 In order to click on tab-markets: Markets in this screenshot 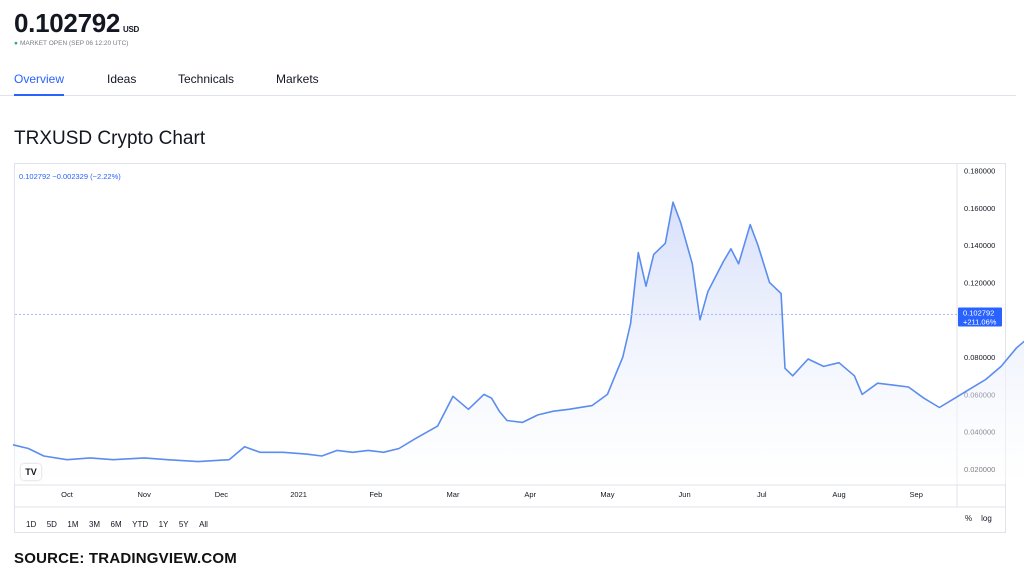, I will do `click(297, 79)`.